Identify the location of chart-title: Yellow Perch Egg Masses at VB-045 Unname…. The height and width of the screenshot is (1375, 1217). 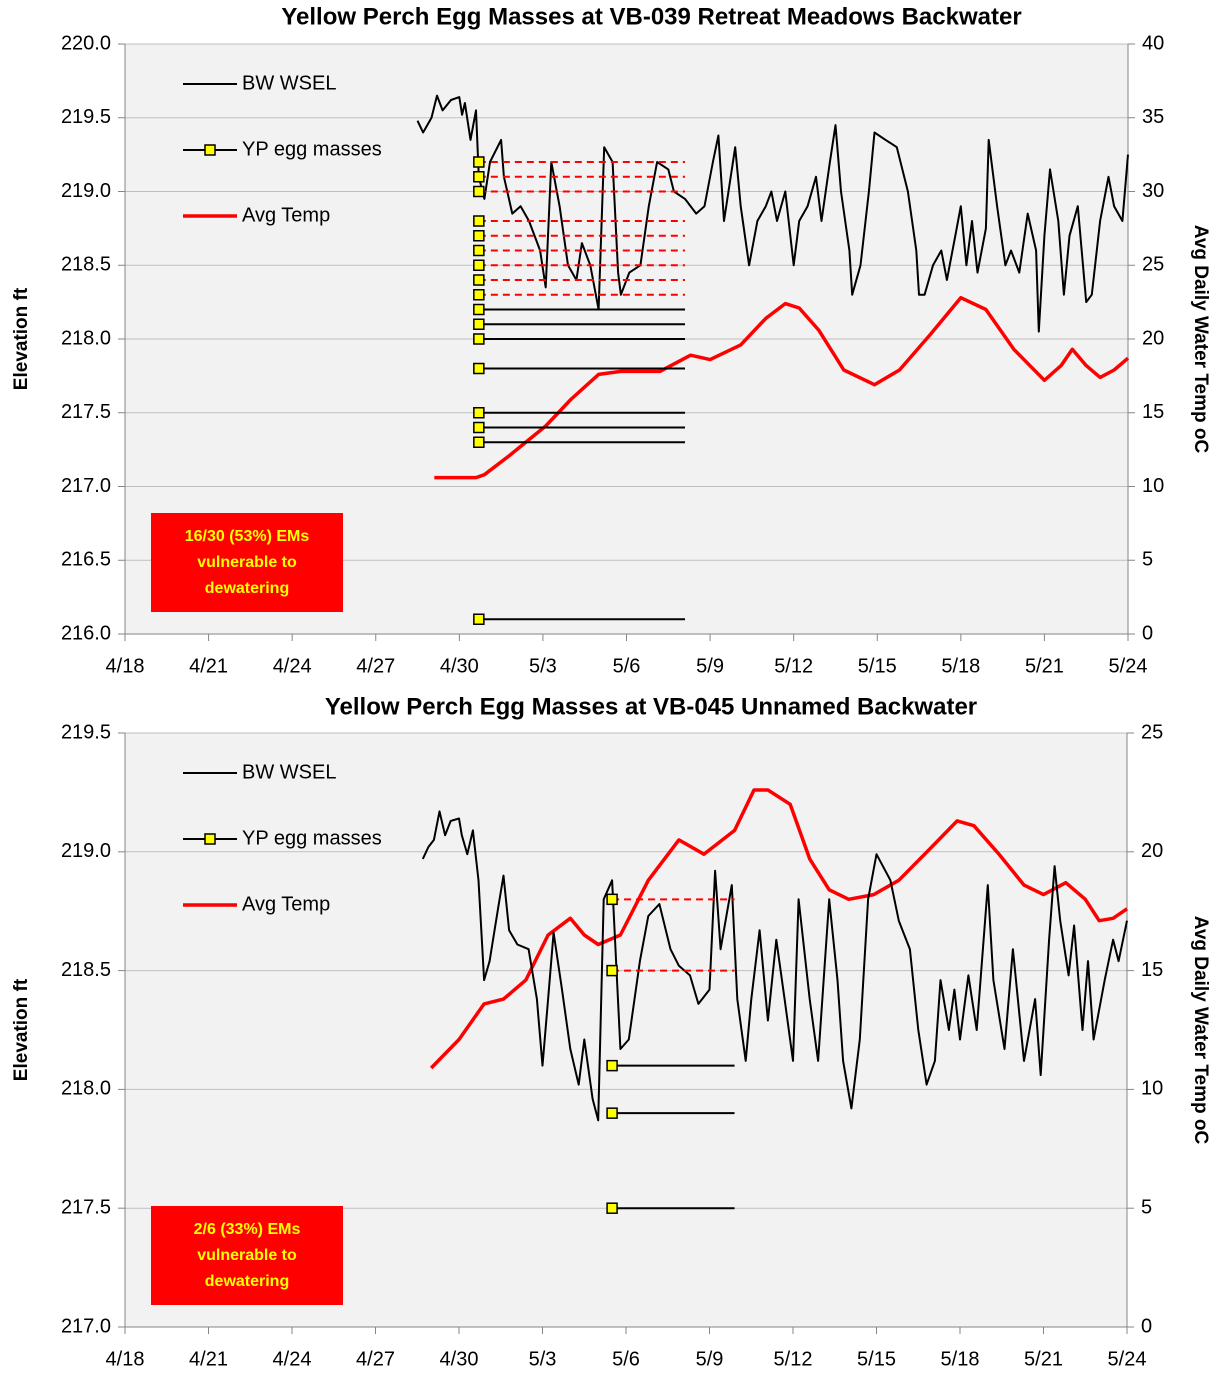
(651, 706).